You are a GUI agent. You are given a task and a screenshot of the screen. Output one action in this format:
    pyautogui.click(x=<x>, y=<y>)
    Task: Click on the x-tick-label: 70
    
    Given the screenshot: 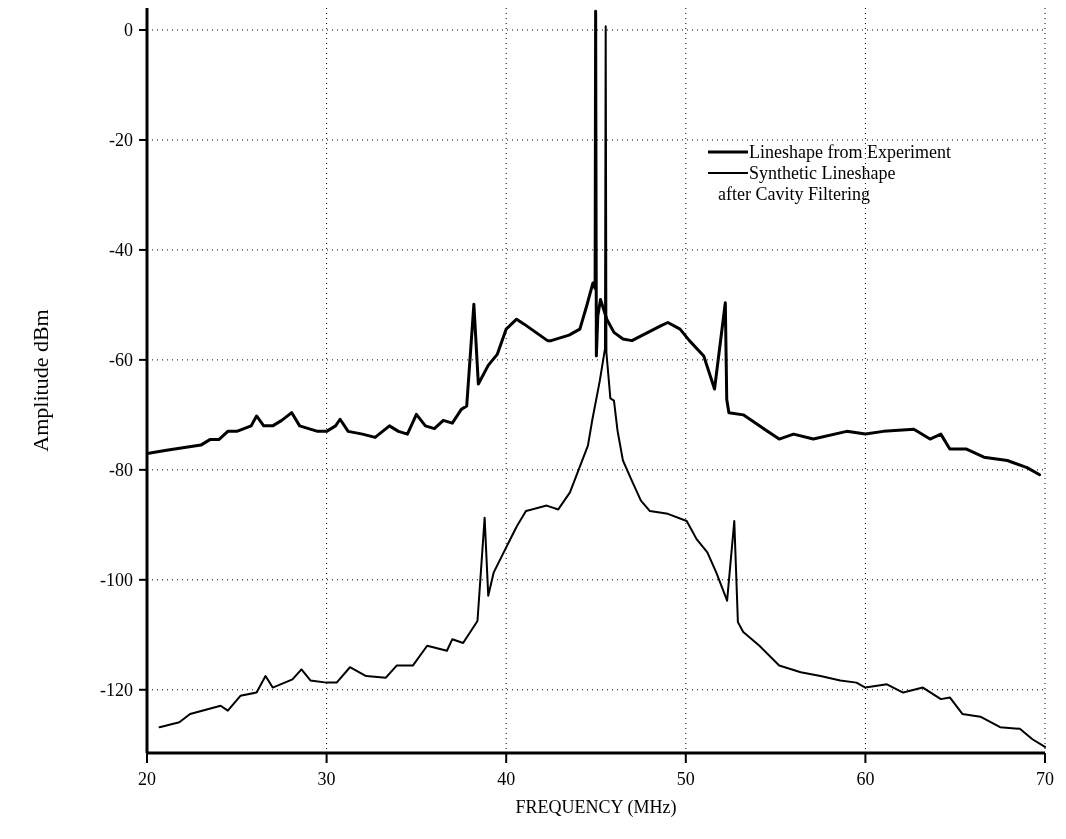 What is the action you would take?
    pyautogui.click(x=1045, y=779)
    